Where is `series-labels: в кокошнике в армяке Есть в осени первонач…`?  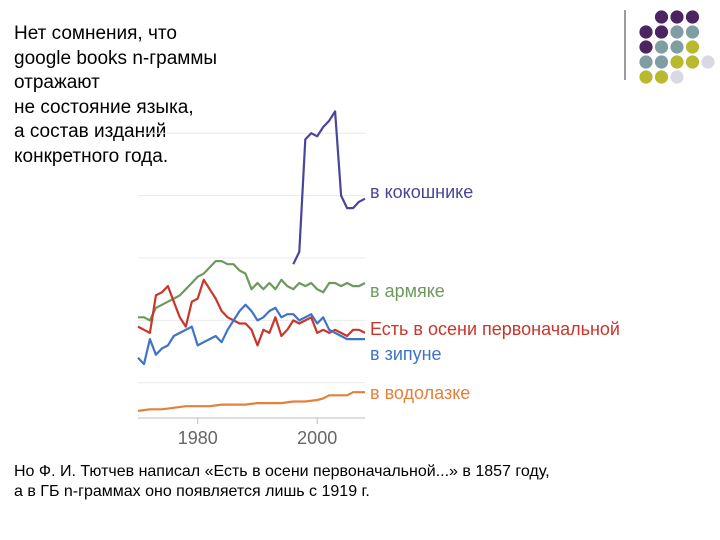
series-labels: в кокошнике в армяке Есть в осени первонач… is located at coordinates (495, 292).